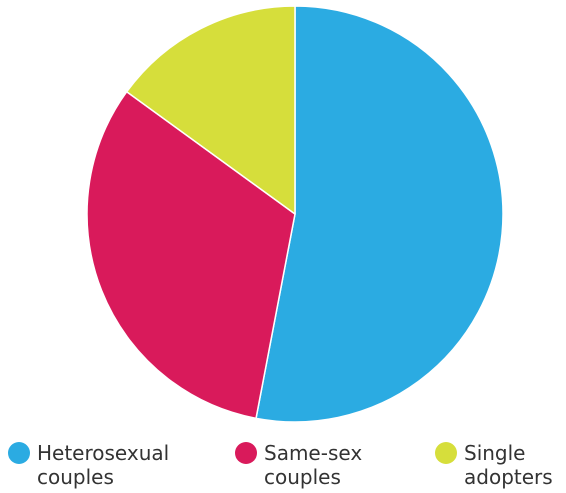  What do you see at coordinates (508, 477) in the screenshot?
I see `legend-label-single-line2: adopters` at bounding box center [508, 477].